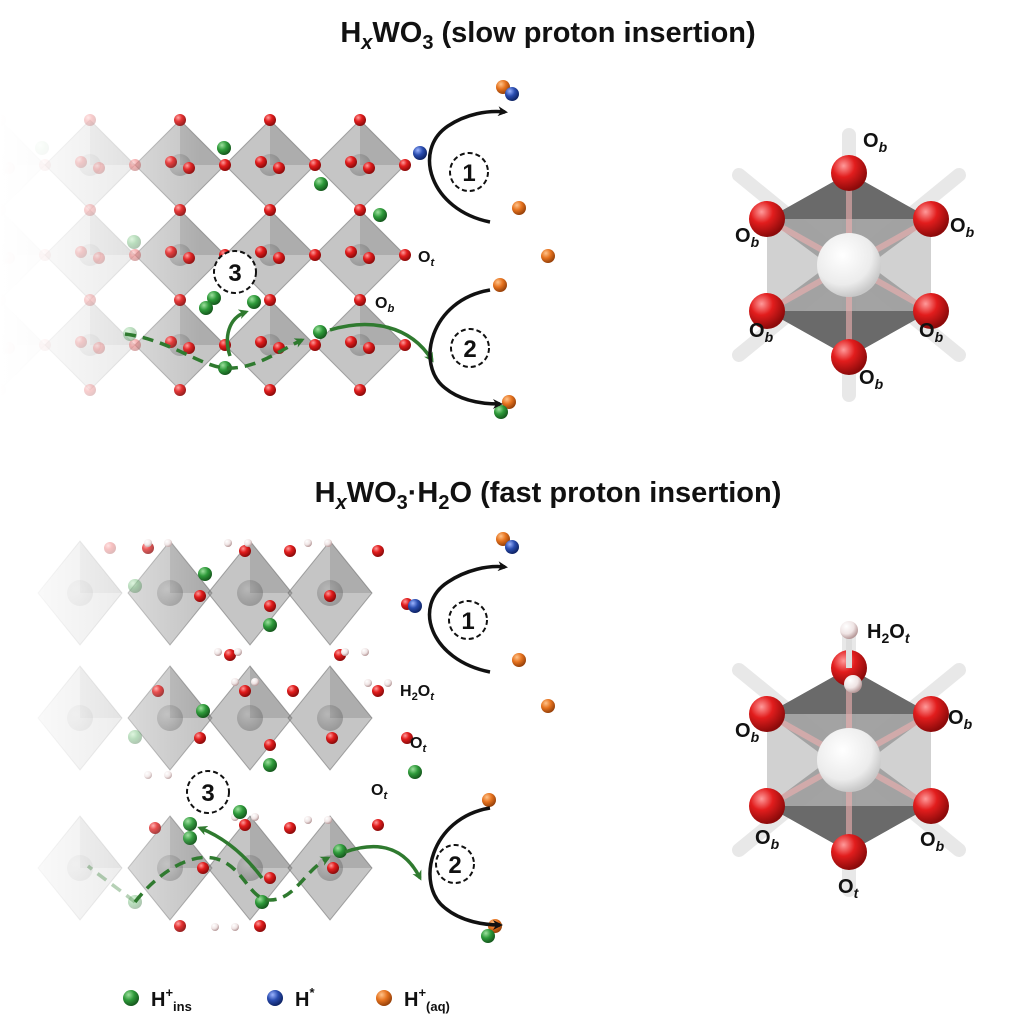  I want to click on insertion-pathway-bottom, so click(254, 864).